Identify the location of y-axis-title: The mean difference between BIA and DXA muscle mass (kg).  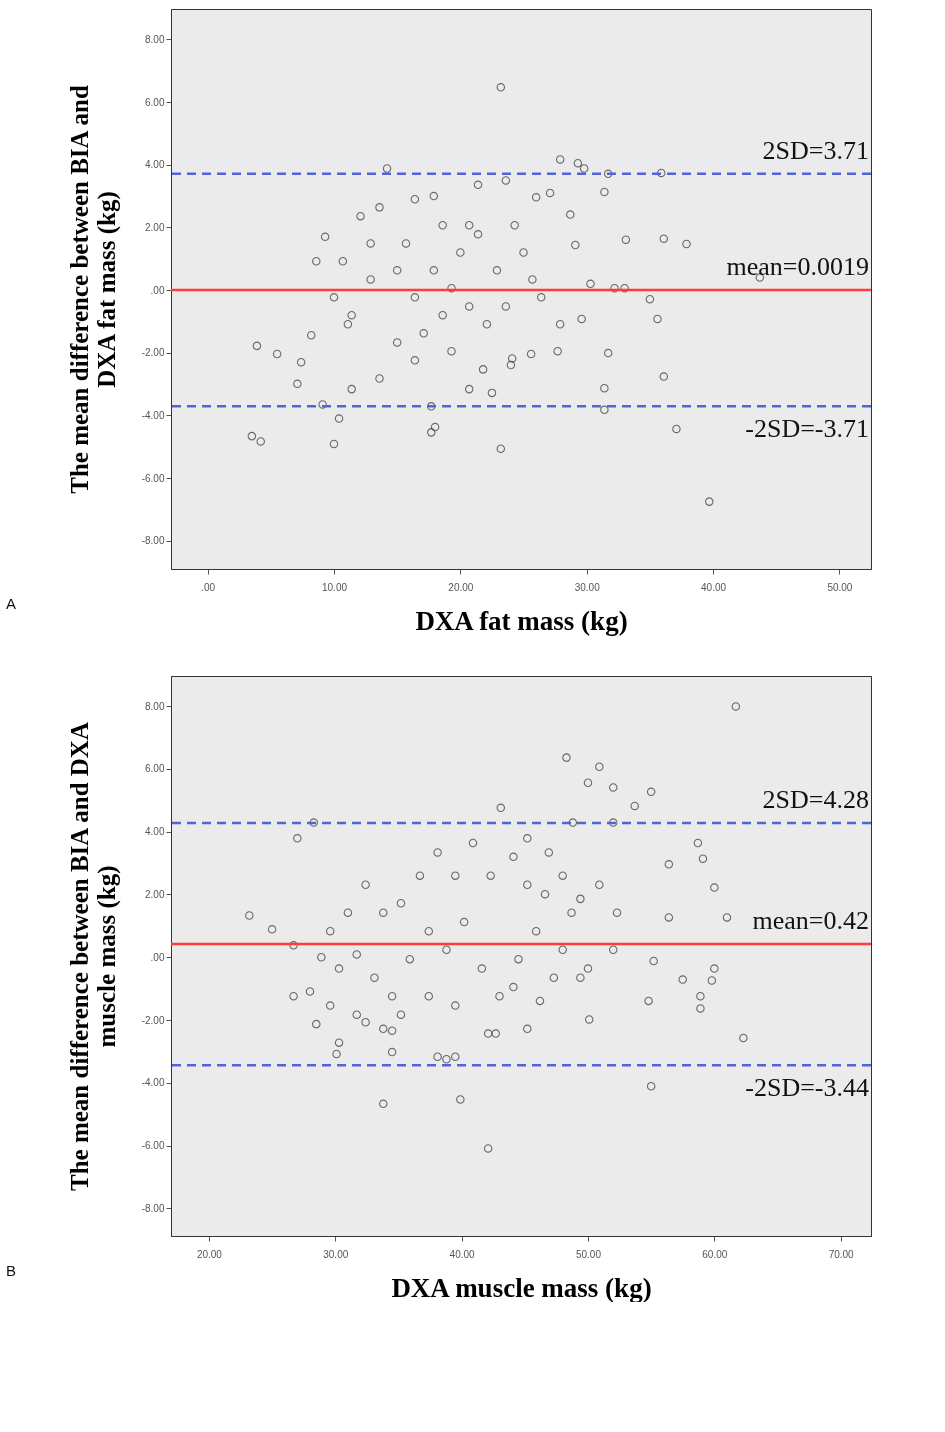
(93, 956).